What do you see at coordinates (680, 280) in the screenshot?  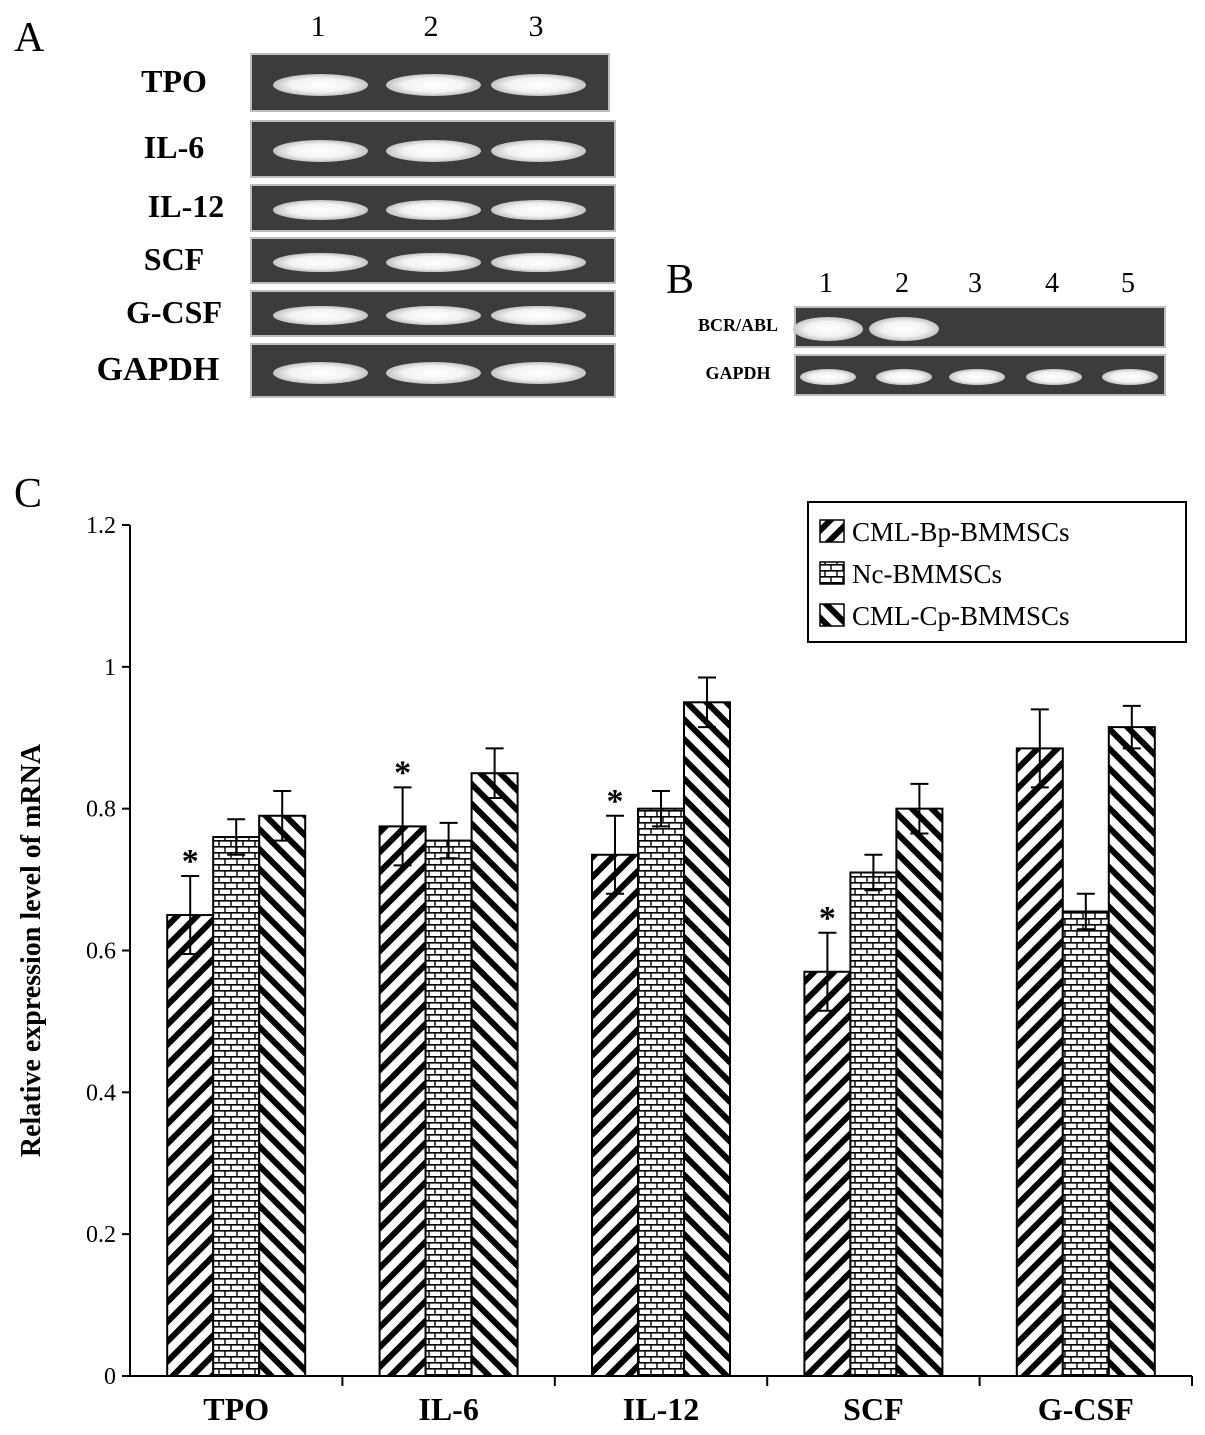 I see `panel-b-letter: B` at bounding box center [680, 280].